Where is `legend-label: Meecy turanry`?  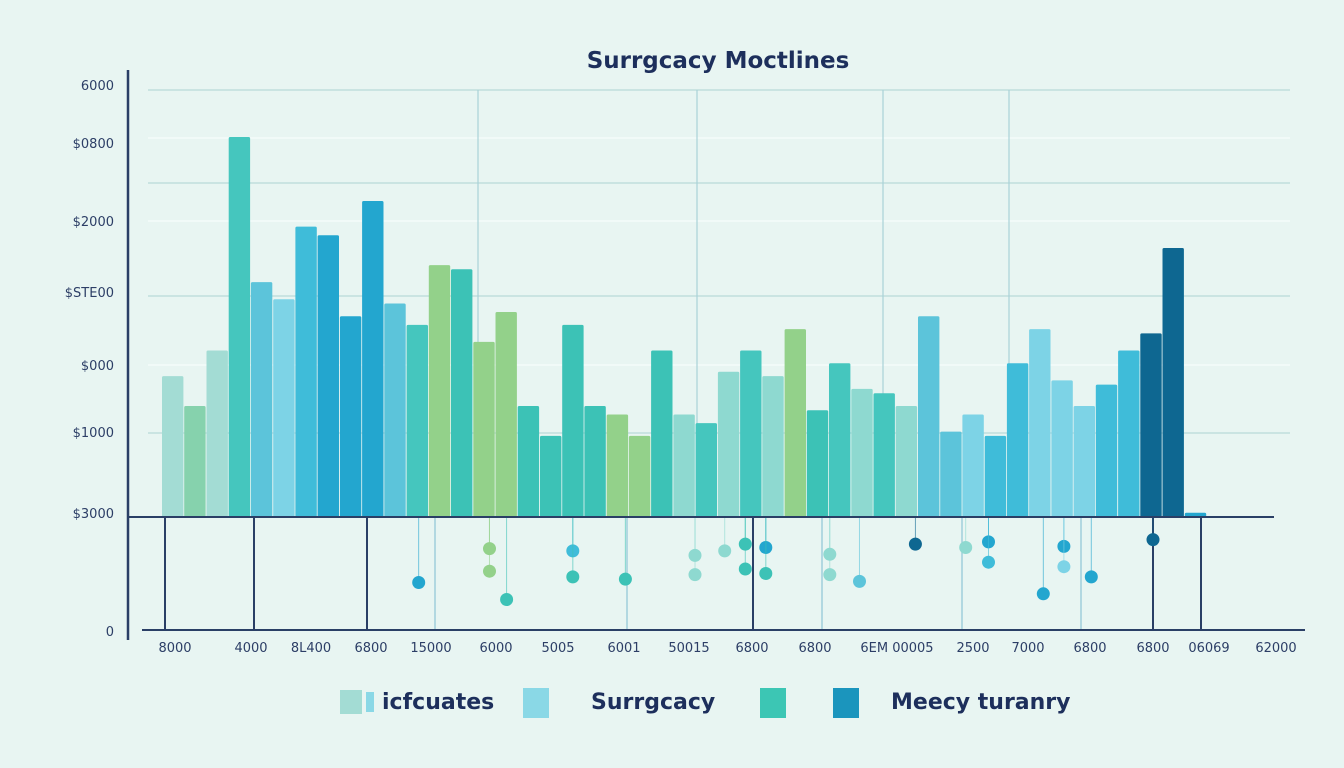
legend-label: Meecy turanry is located at coordinates (981, 702).